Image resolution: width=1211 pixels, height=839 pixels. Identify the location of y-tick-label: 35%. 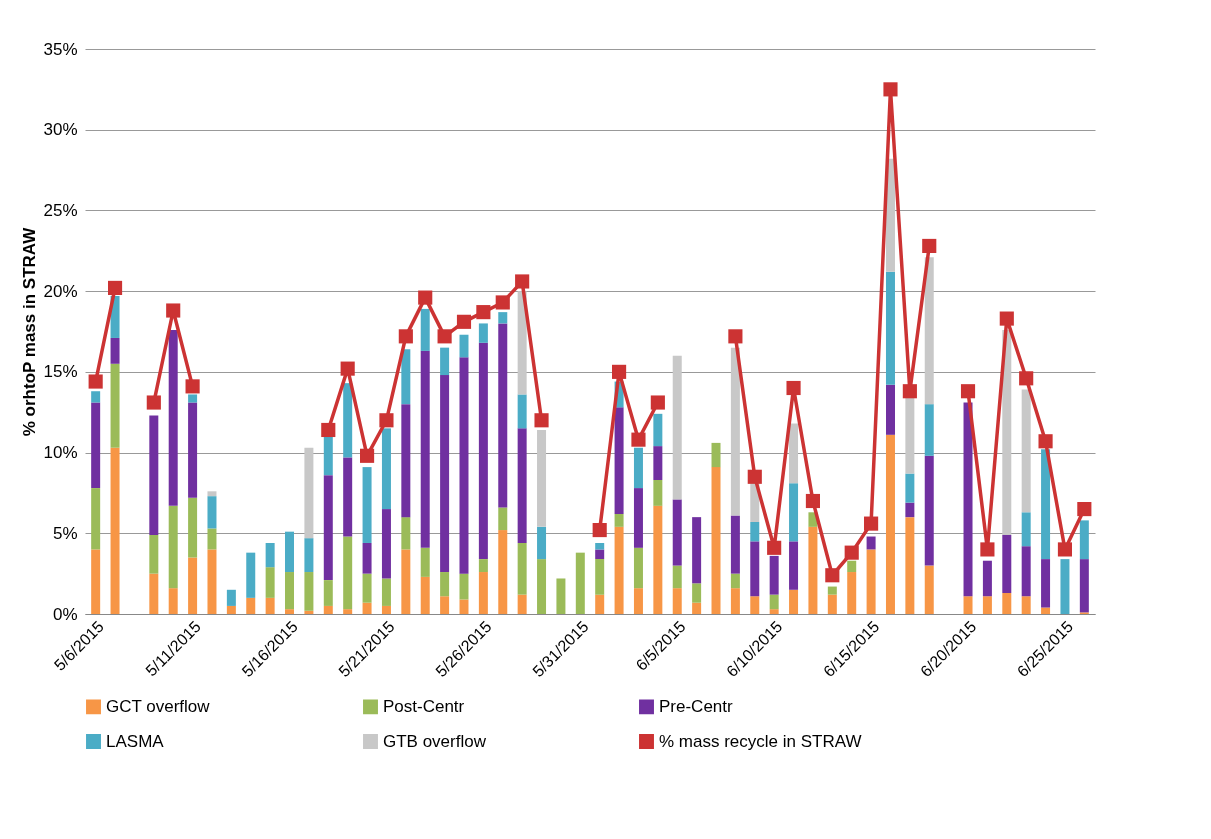
(60, 49).